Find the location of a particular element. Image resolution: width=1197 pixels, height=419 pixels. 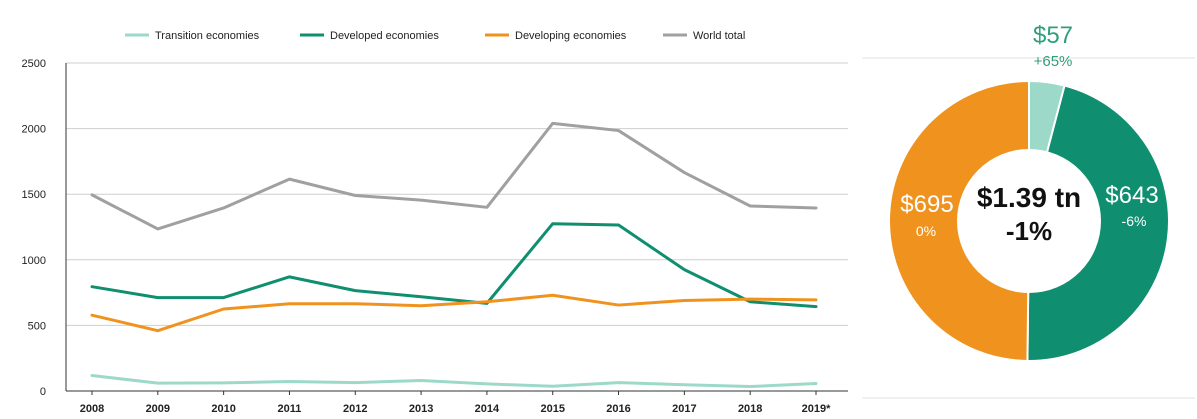

x-tick-label: 2011 is located at coordinates (290, 408).